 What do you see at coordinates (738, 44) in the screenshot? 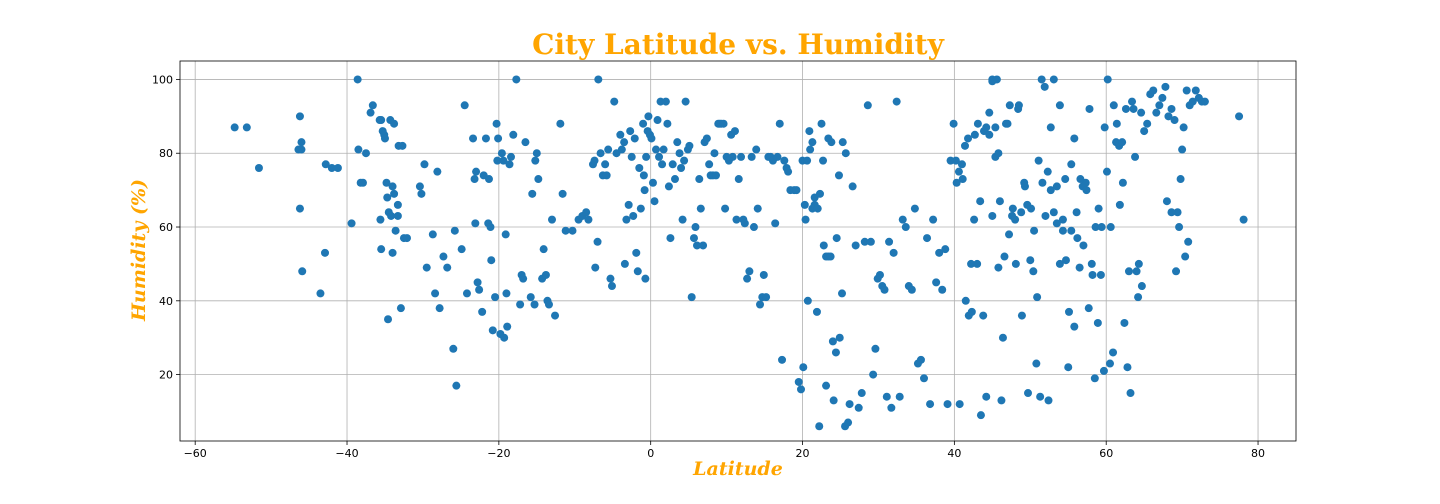
I see `chart-title: City Latitude vs. Humidity` at bounding box center [738, 44].